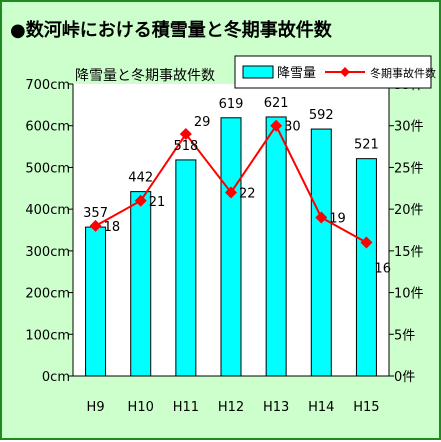  What do you see at coordinates (276, 103) in the screenshot?
I see `bar-data-label: 621` at bounding box center [276, 103].